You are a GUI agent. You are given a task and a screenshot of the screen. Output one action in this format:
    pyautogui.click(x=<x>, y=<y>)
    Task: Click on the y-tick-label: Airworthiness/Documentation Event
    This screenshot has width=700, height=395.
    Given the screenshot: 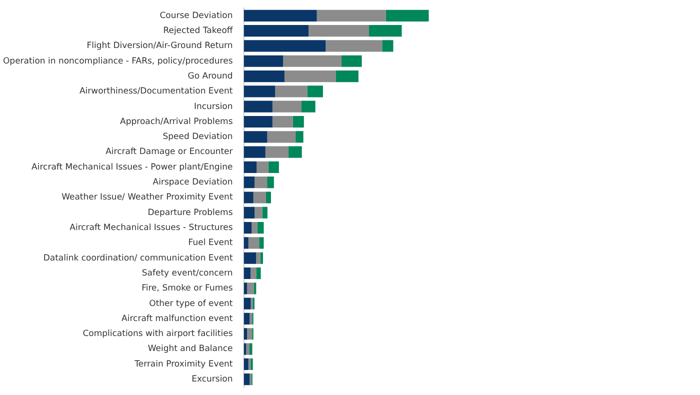 What is the action you would take?
    pyautogui.click(x=156, y=91)
    